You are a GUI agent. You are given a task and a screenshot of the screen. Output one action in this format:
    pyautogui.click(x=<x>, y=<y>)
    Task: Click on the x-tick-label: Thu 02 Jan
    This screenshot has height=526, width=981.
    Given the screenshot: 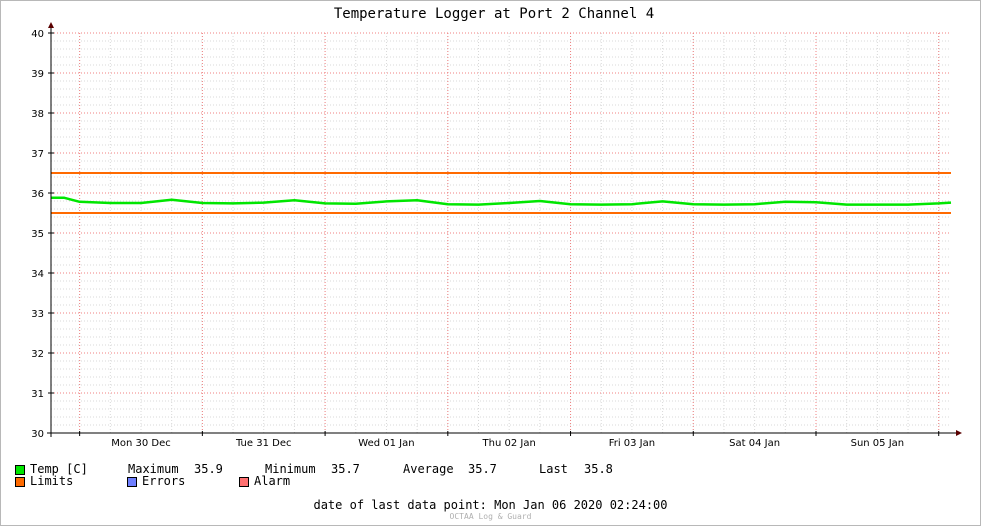 What is the action you would take?
    pyautogui.click(x=509, y=443)
    